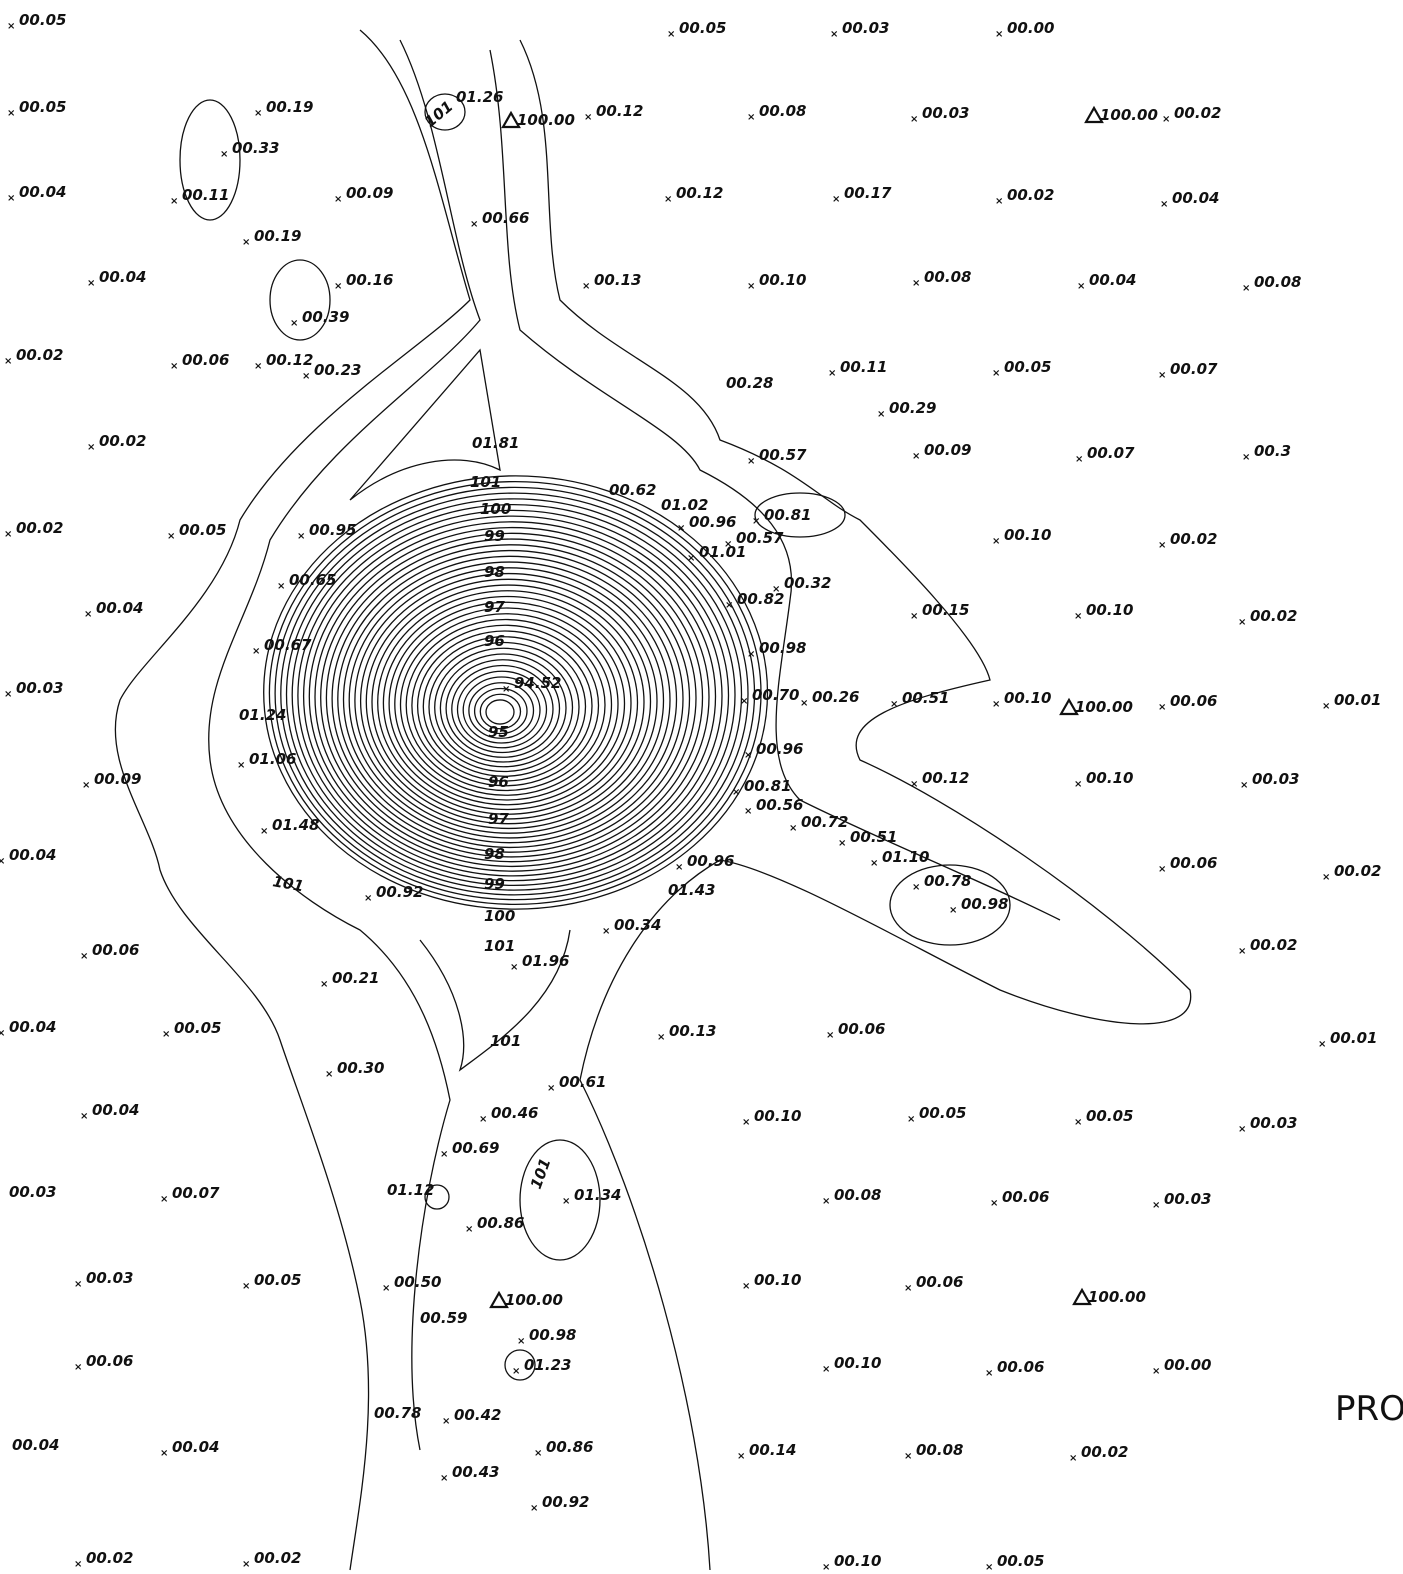  What do you see at coordinates (439, 114) in the screenshot?
I see `contour-label: 101` at bounding box center [439, 114].